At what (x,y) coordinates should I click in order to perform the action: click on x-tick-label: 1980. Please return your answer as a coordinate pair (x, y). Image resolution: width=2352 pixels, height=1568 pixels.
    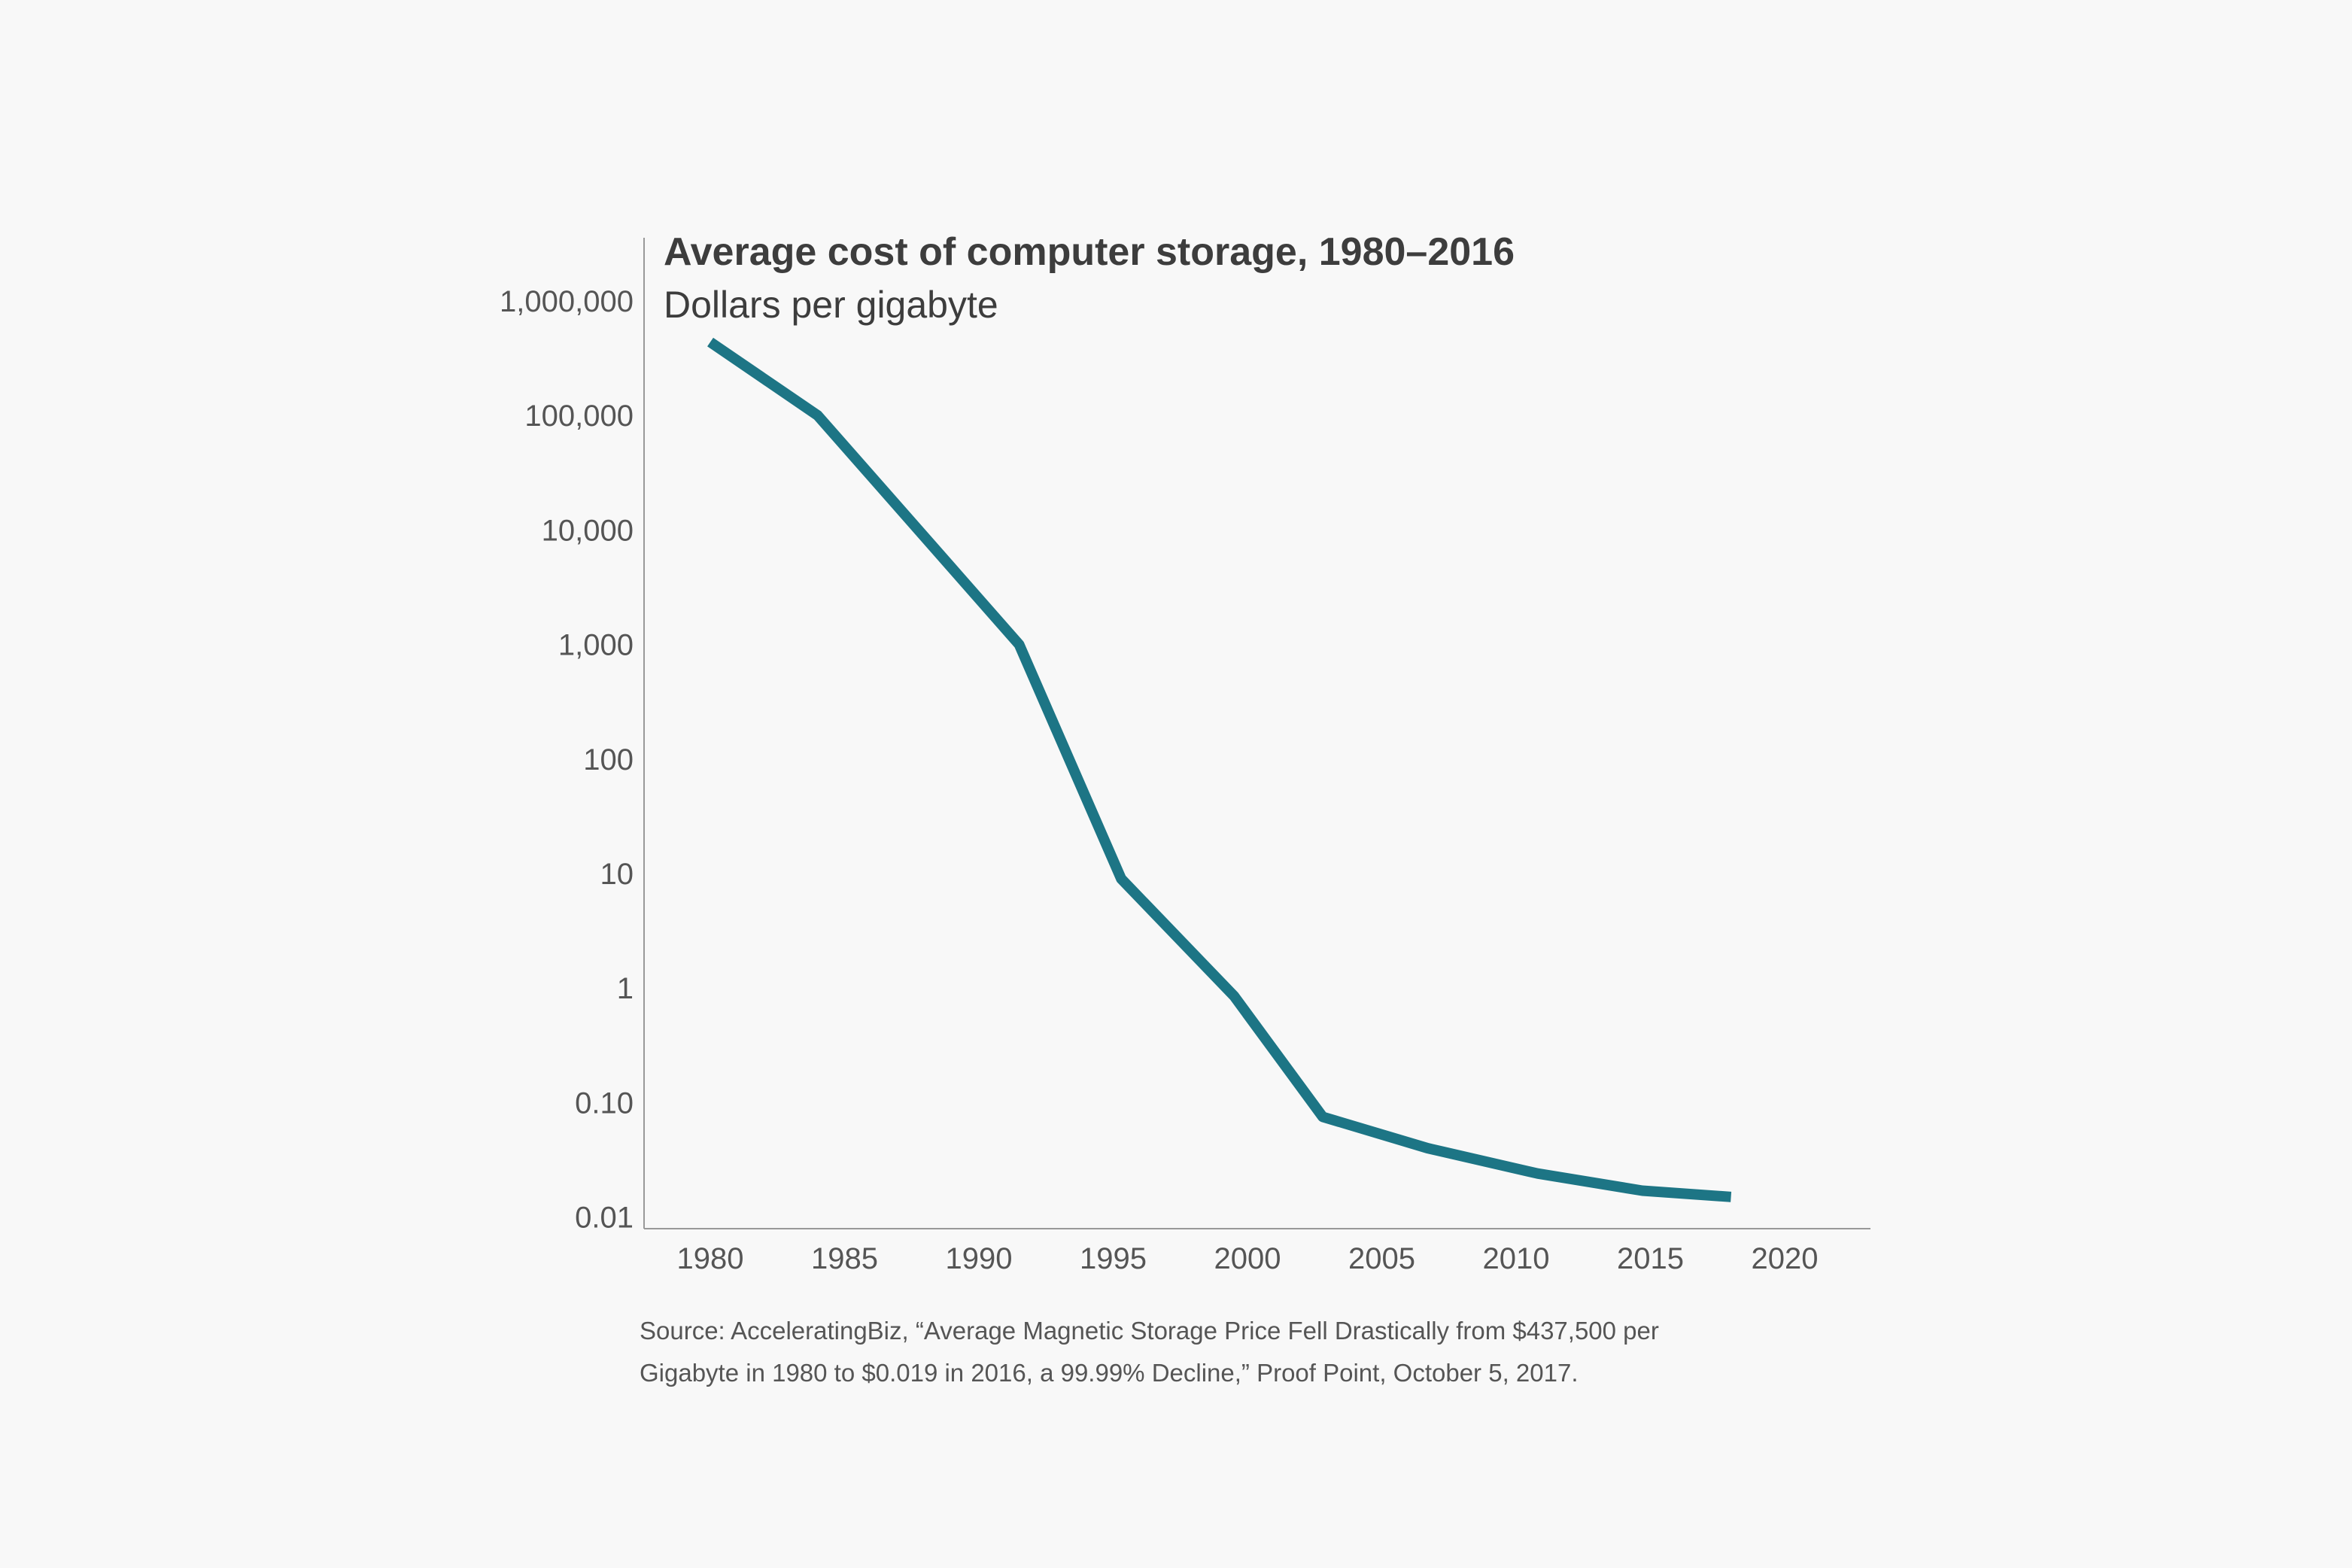
    Looking at the image, I should click on (710, 1258).